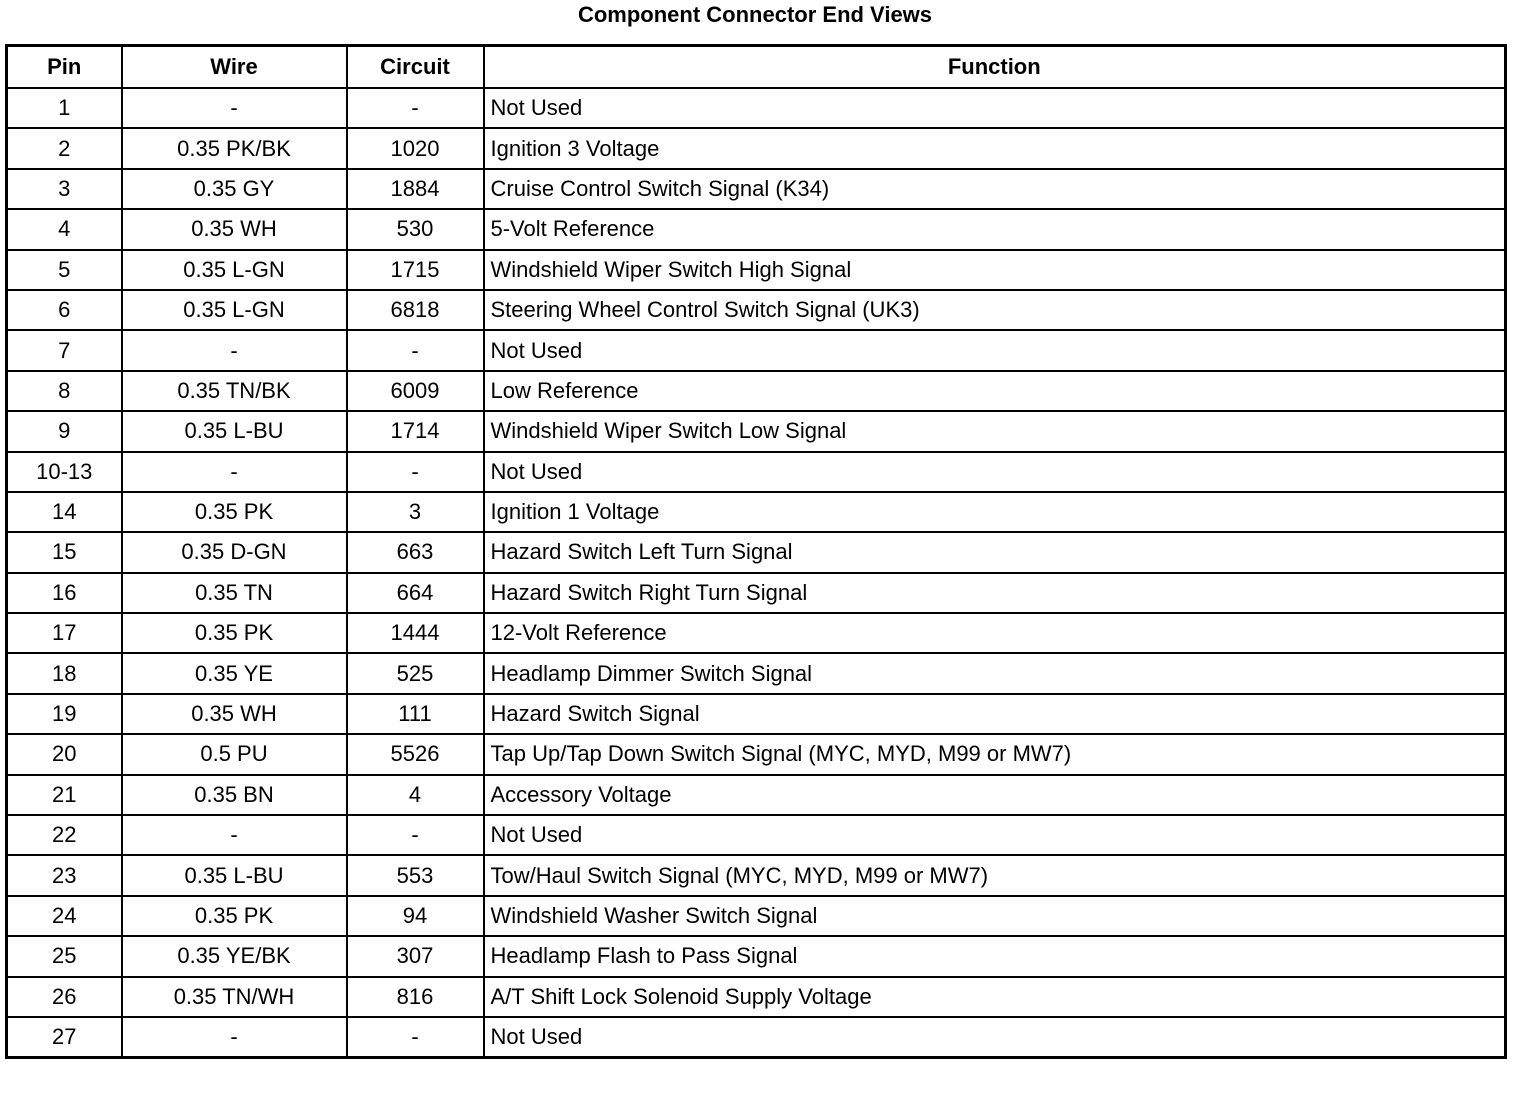 The width and height of the screenshot is (1520, 1110). Describe the element at coordinates (64, 1037) in the screenshot. I see `pin-cell: 27` at that location.